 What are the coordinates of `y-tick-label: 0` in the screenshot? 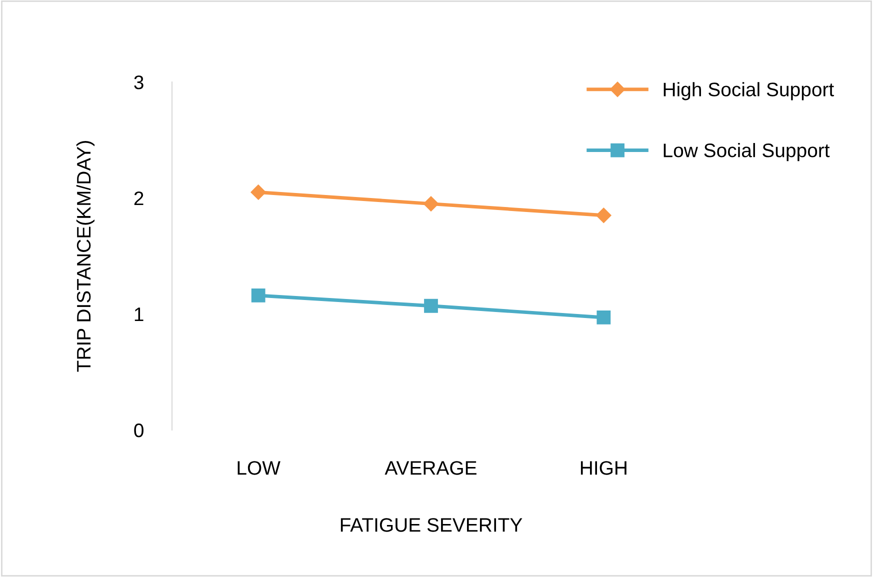 It's located at (139, 430).